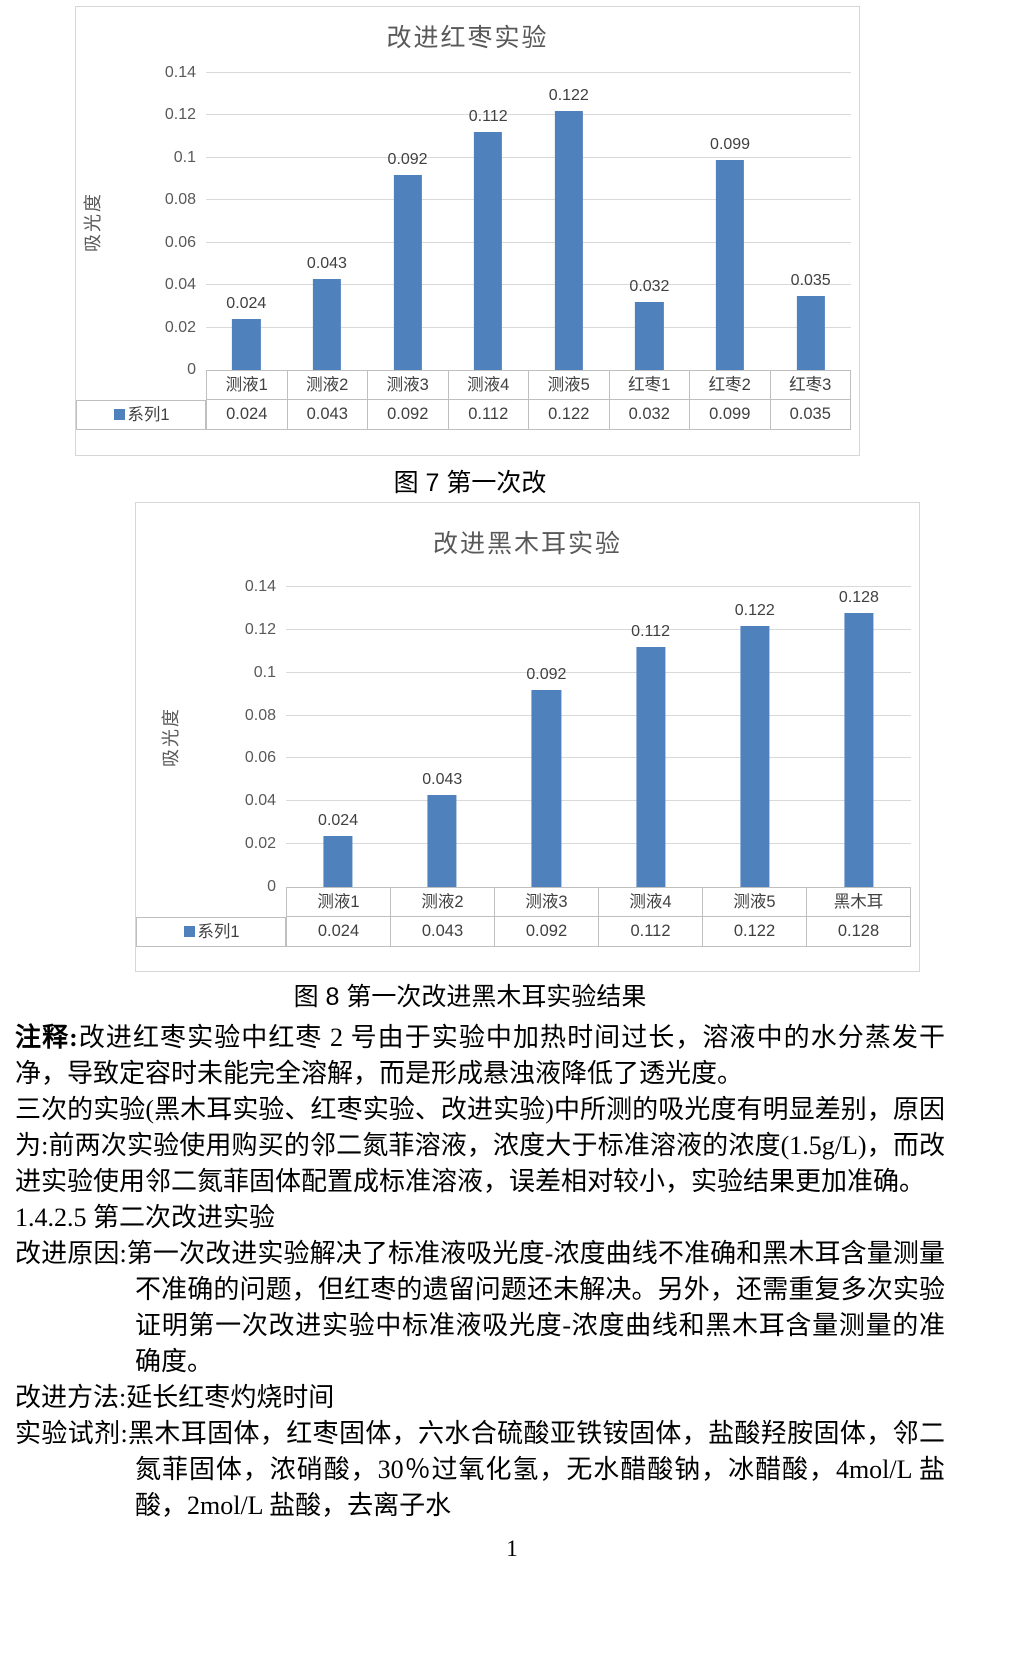 The height and width of the screenshot is (1675, 1024). What do you see at coordinates (547, 932) in the screenshot?
I see `value-cell: 0.092` at bounding box center [547, 932].